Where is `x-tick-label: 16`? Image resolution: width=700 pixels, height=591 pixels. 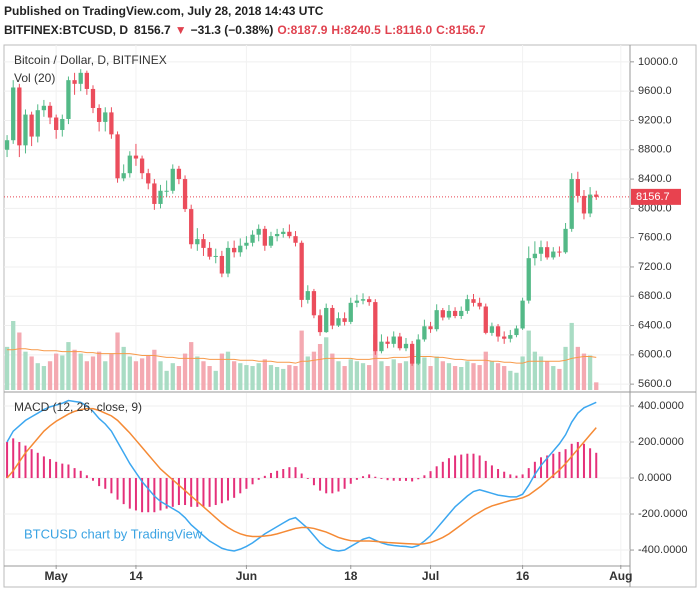
x-tick-label: 16 is located at coordinates (523, 576).